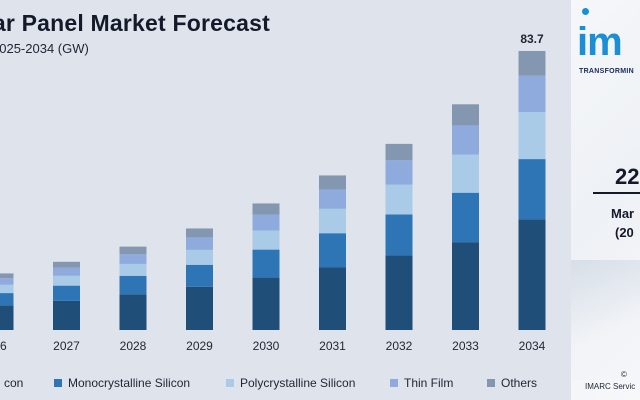  What do you see at coordinates (624, 232) in the screenshot?
I see `market-stat-year: (20` at bounding box center [624, 232].